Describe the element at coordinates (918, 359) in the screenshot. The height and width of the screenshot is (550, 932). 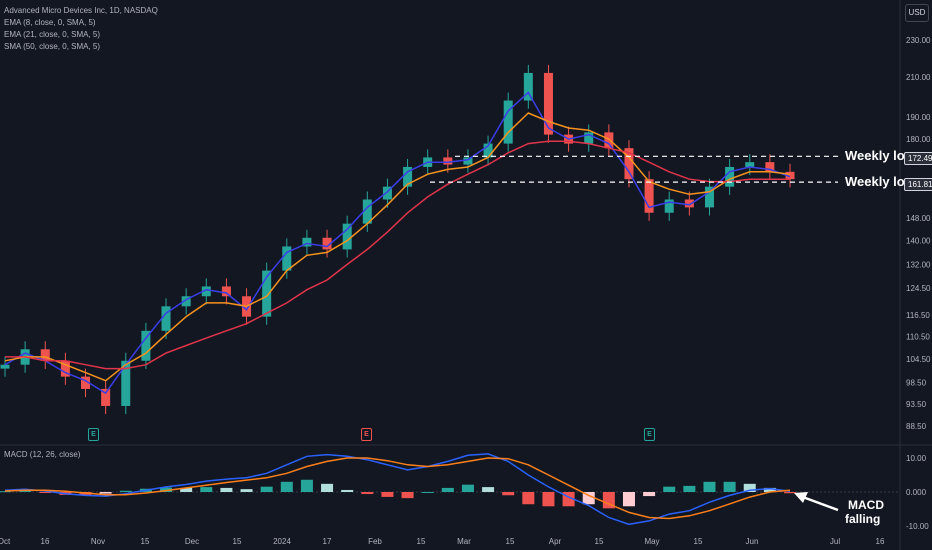
I see `price-tick-label: 104.50` at that location.